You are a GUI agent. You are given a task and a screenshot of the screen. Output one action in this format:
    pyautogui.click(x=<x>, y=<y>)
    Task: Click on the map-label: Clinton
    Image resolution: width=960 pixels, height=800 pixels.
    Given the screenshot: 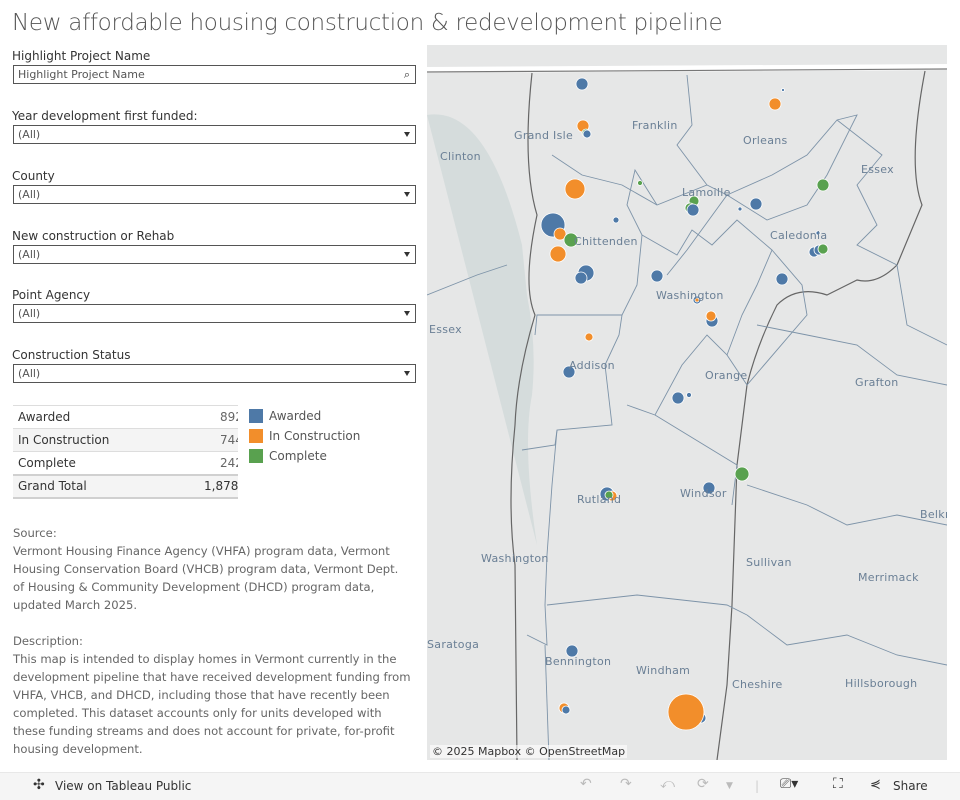 What is the action you would take?
    pyautogui.click(x=460, y=156)
    